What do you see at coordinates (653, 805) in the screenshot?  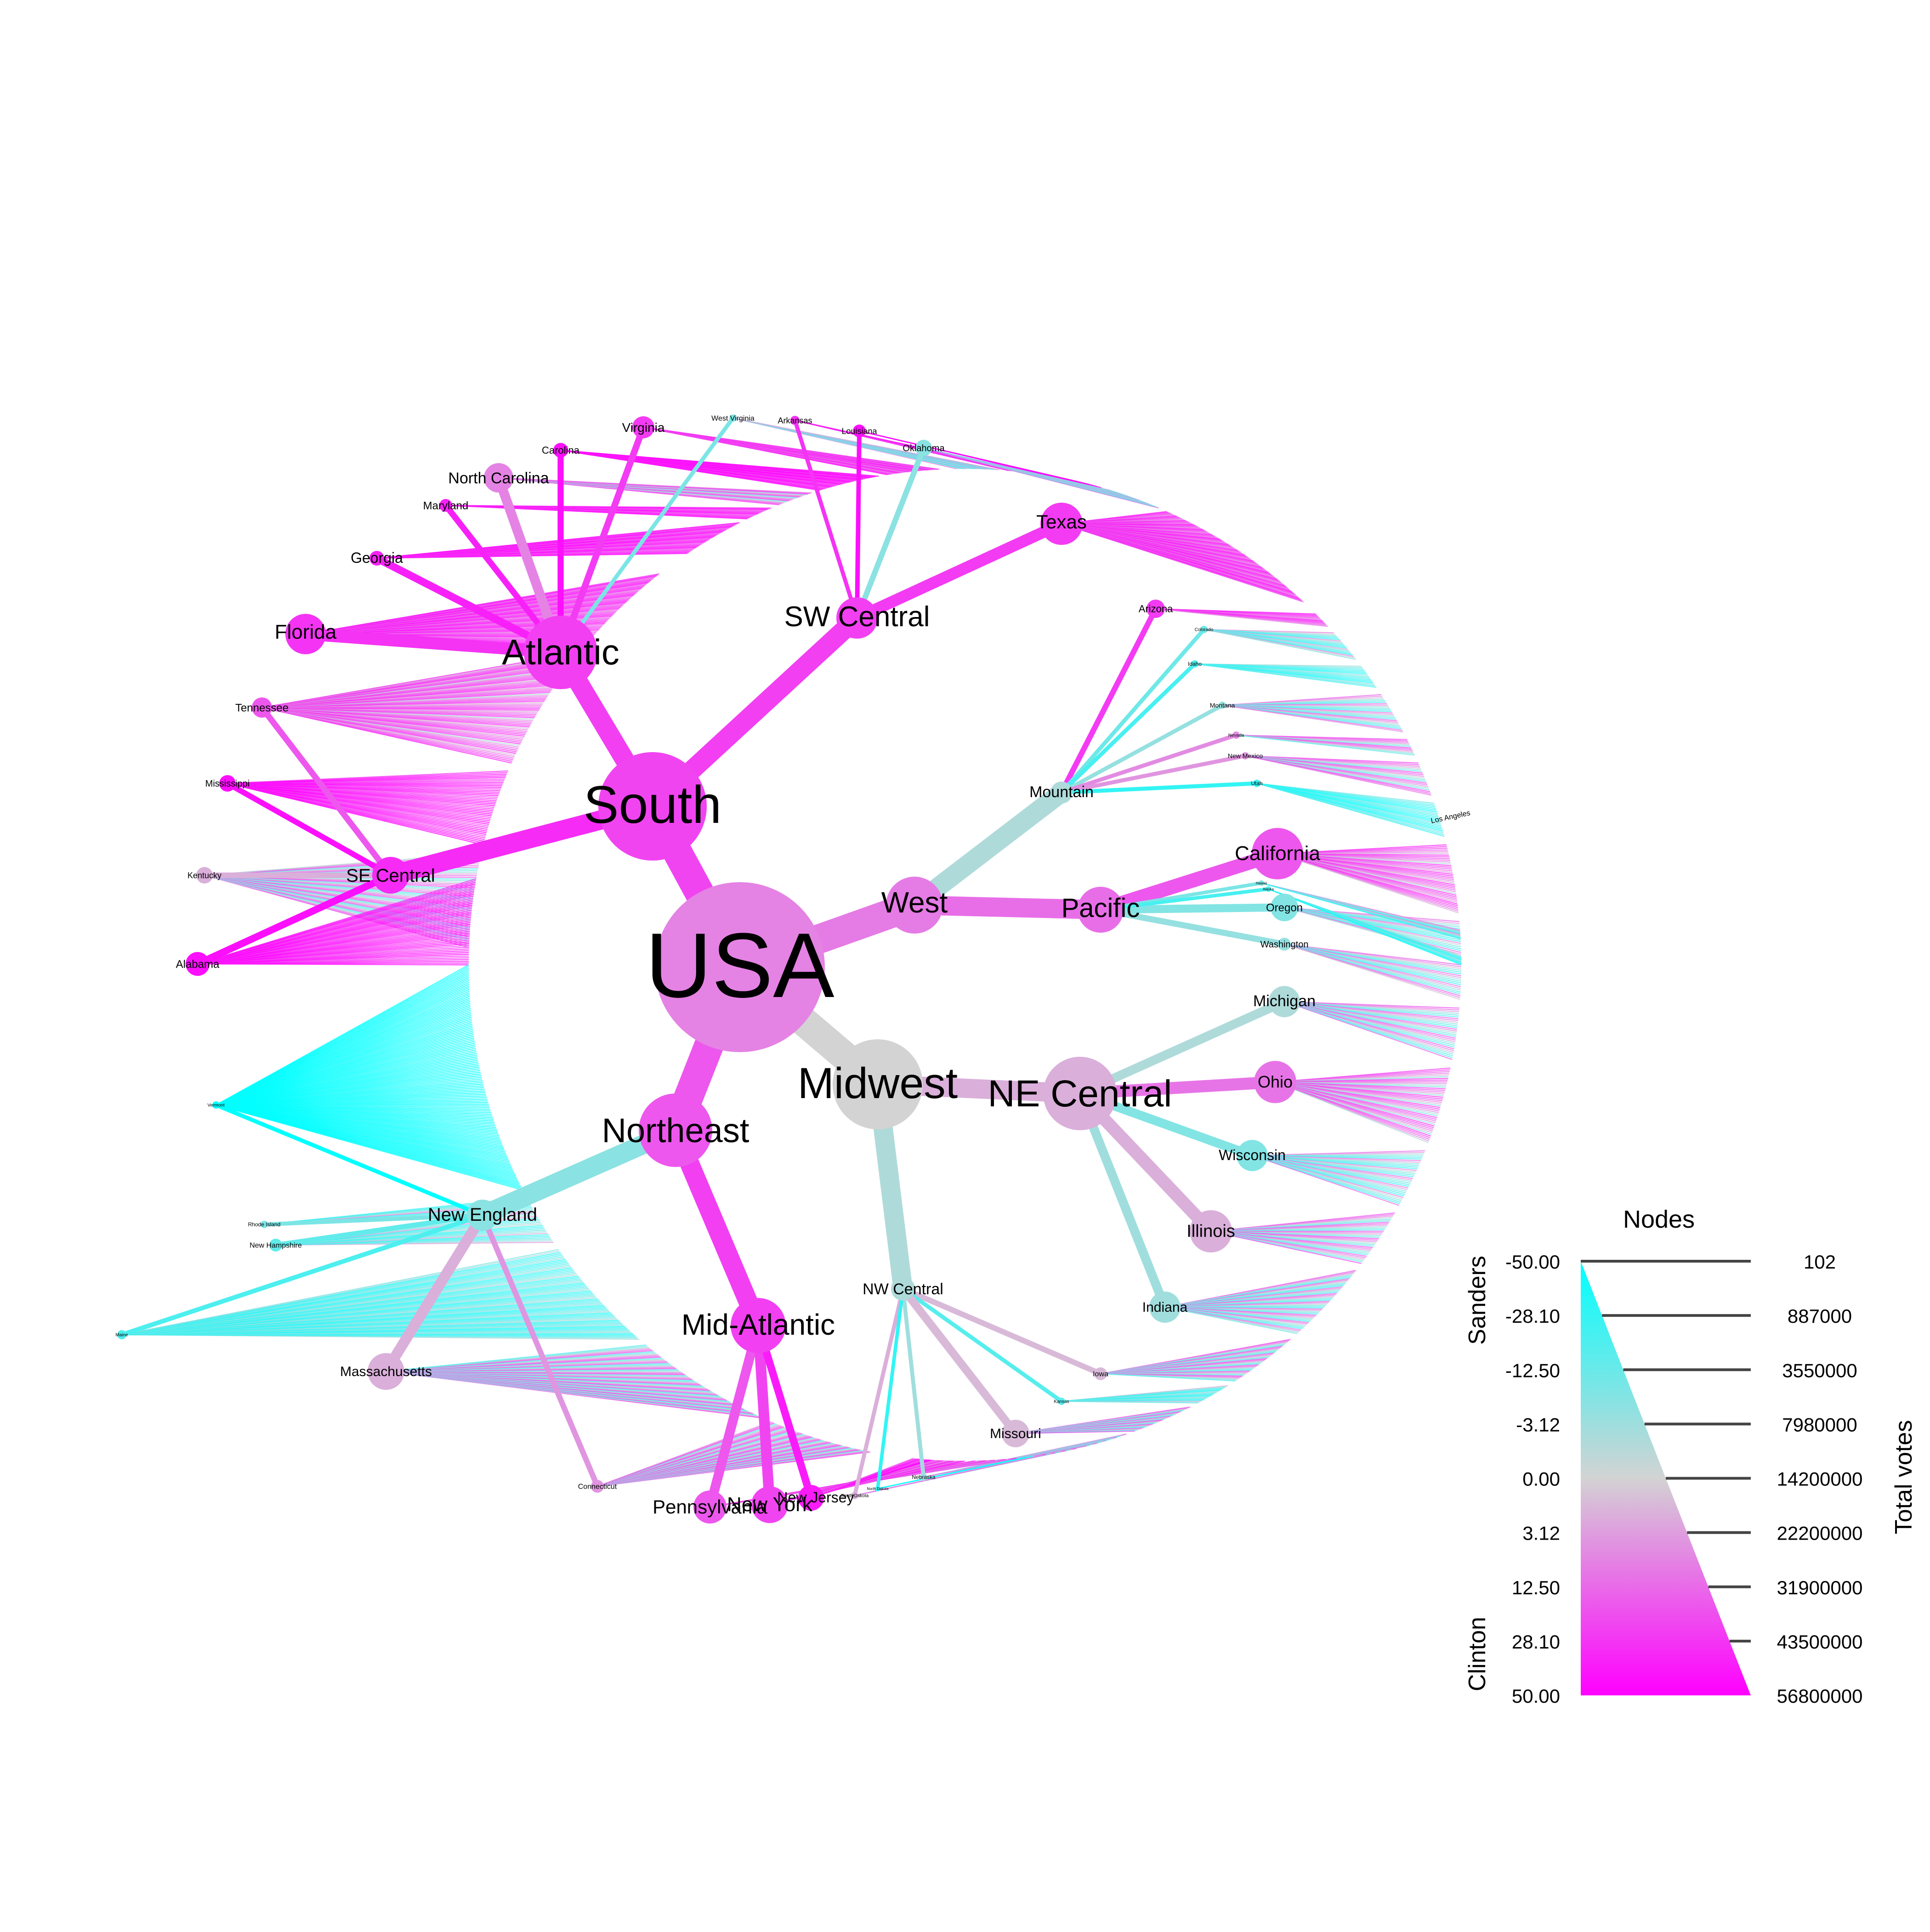 I see `label-south: South` at bounding box center [653, 805].